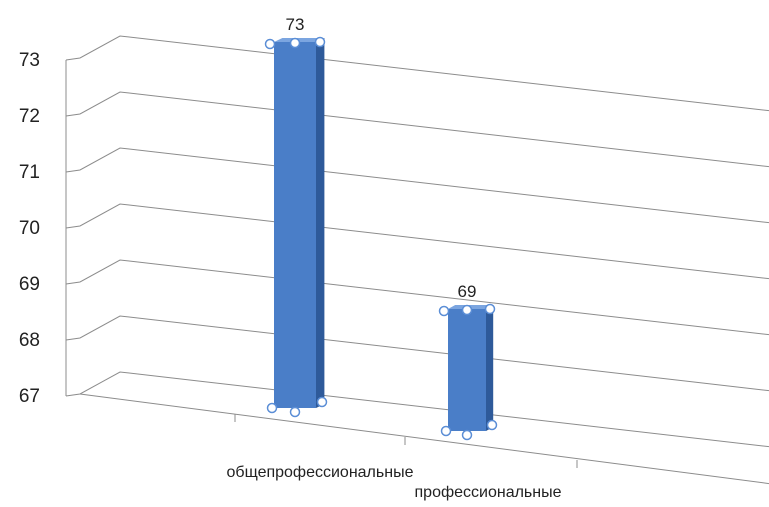 The width and height of the screenshot is (769, 507). What do you see at coordinates (29, 116) in the screenshot?
I see `y-tick-label: 72` at bounding box center [29, 116].